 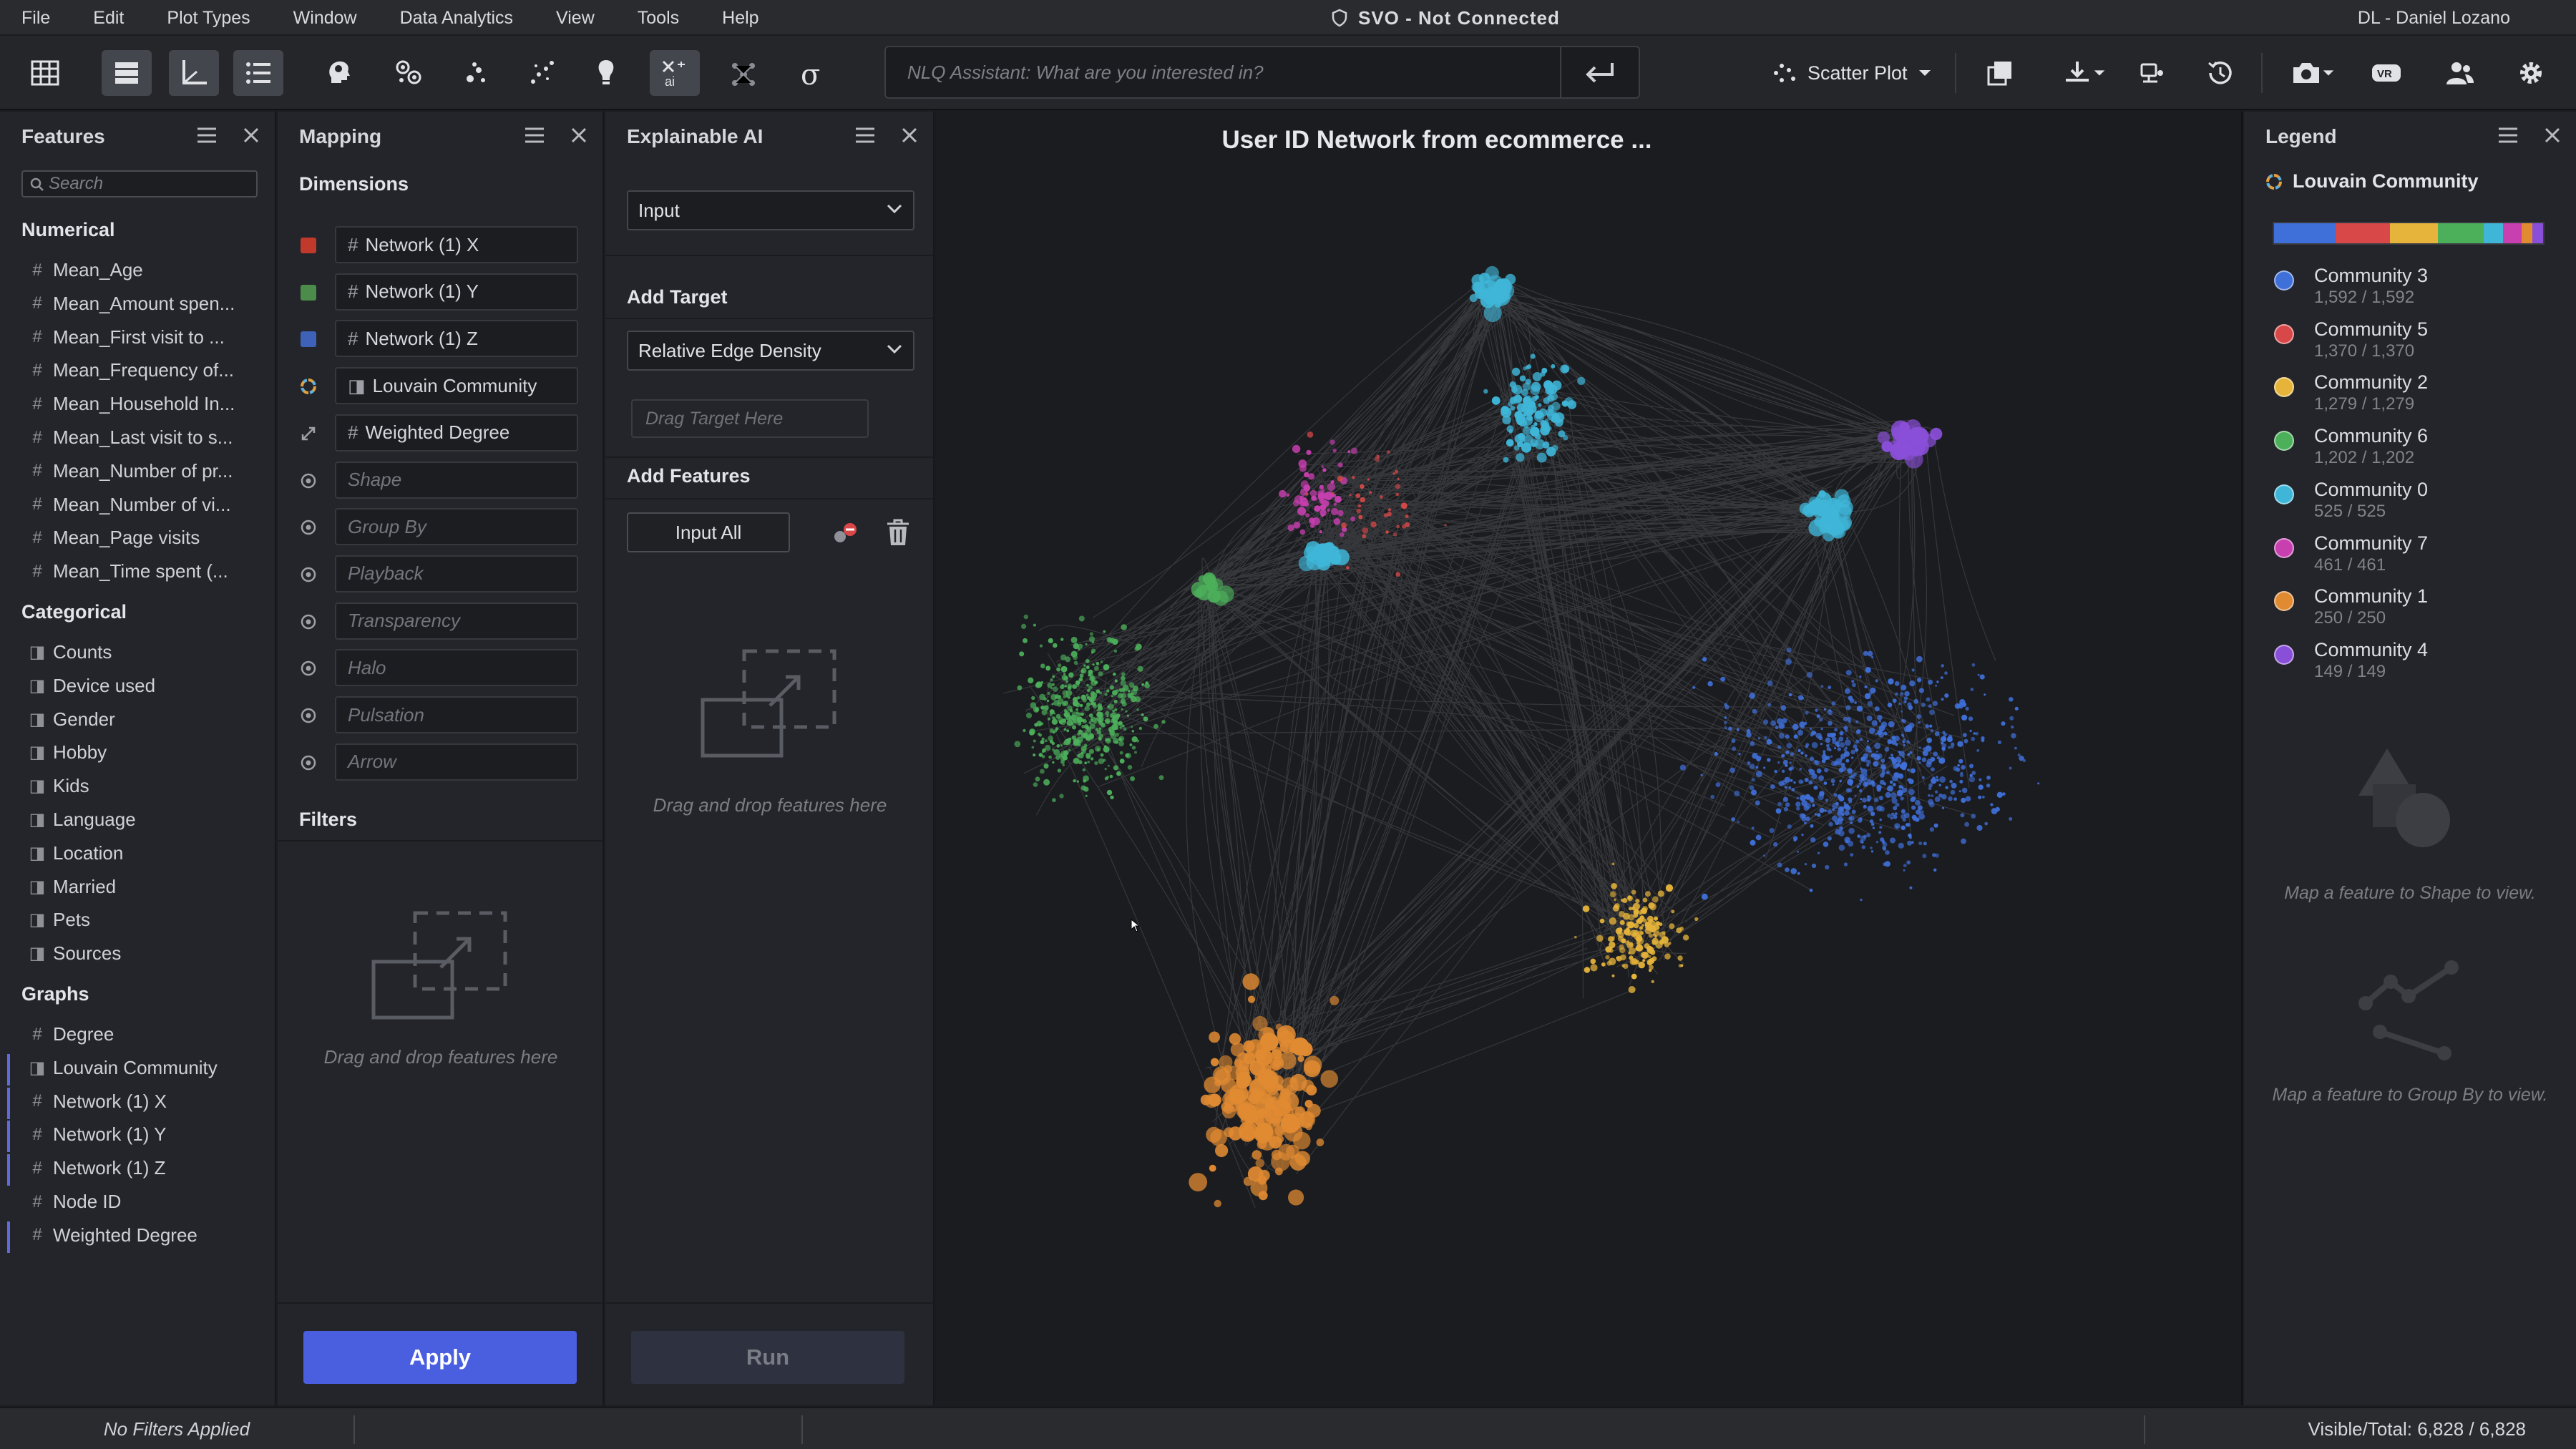 What do you see at coordinates (658, 17) in the screenshot?
I see `menu-tools: Tools` at bounding box center [658, 17].